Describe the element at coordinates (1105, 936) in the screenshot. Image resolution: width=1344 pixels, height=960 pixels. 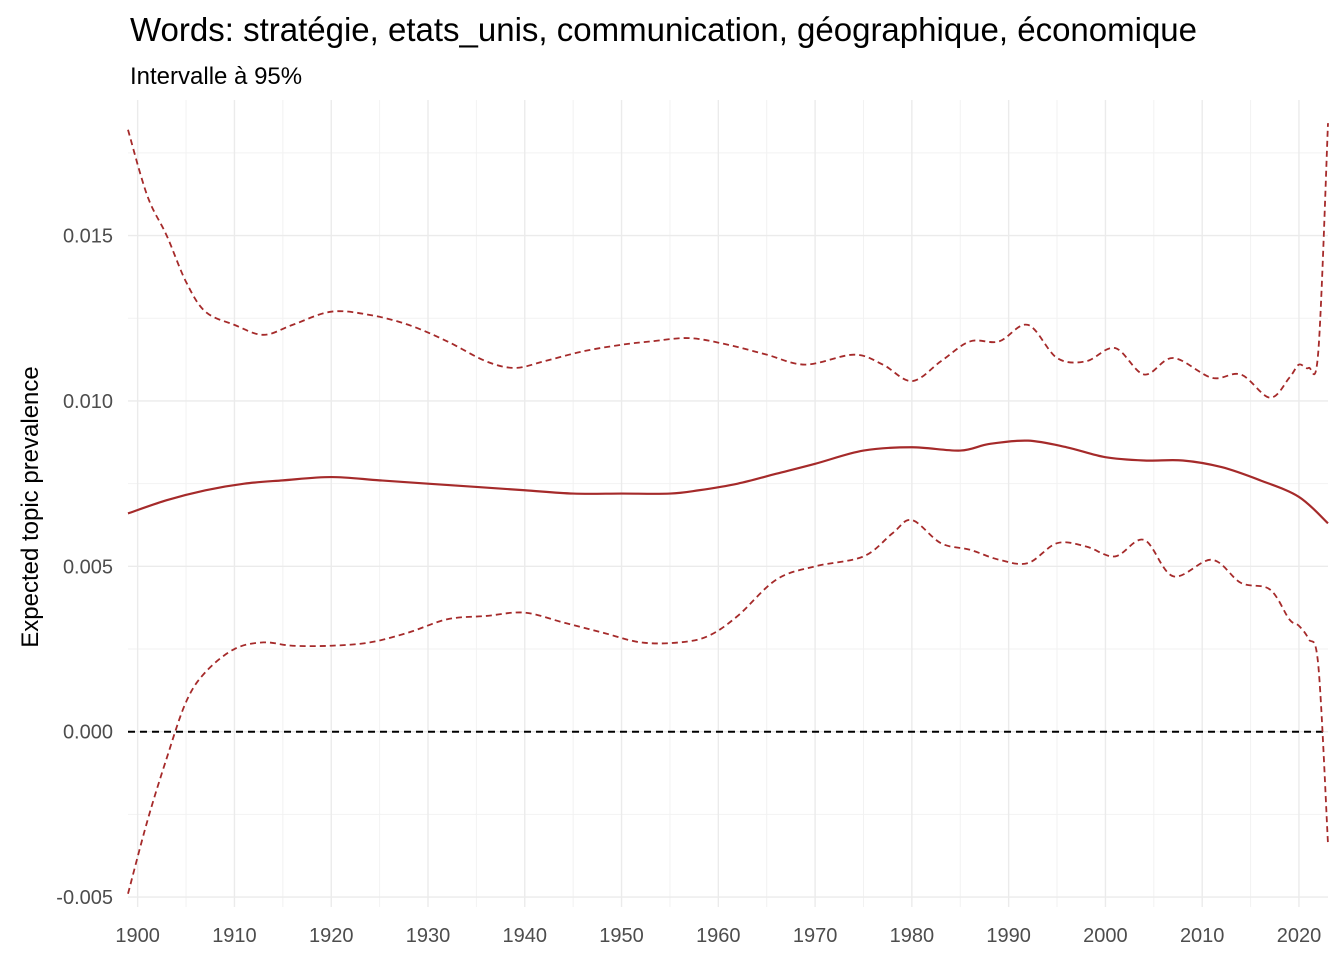
I see `x-tick-label: 2000` at that location.